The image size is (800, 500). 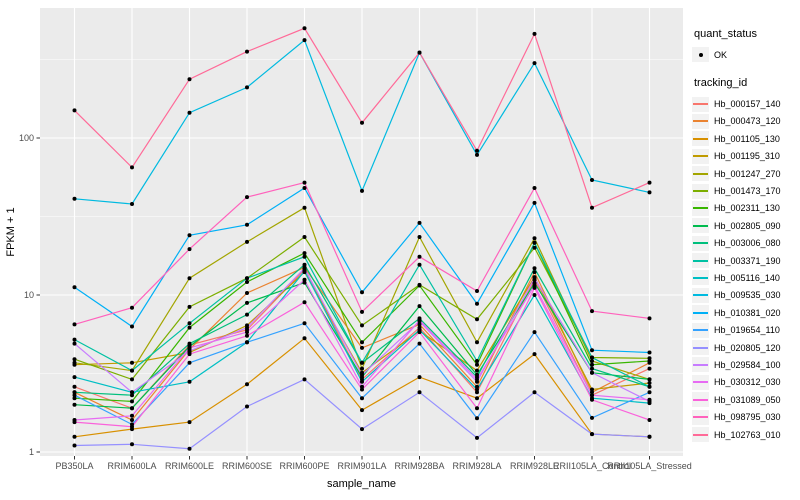 What do you see at coordinates (747, 121) in the screenshot?
I see `legend-item-label: Hb_000473_120` at bounding box center [747, 121].